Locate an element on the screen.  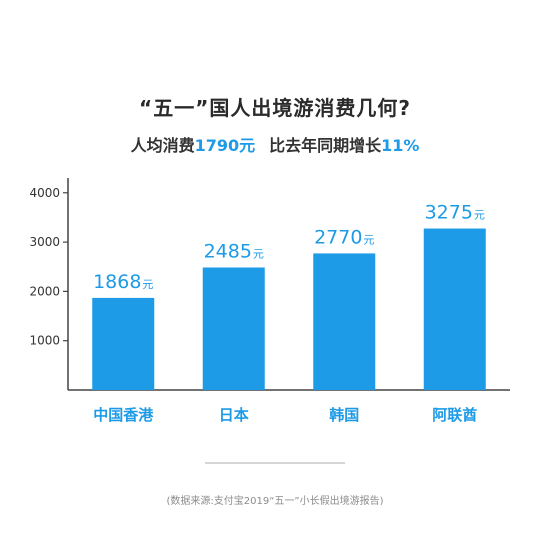
data-label: 1868元 is located at coordinates (123, 282).